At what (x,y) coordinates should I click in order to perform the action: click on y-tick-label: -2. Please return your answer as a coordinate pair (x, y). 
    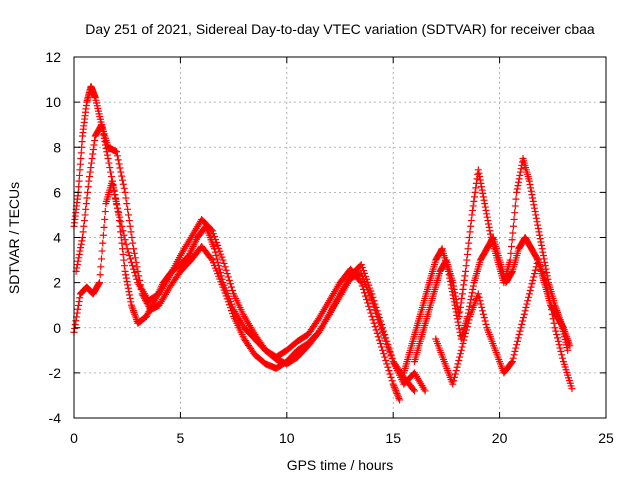
    Looking at the image, I should click on (55, 373).